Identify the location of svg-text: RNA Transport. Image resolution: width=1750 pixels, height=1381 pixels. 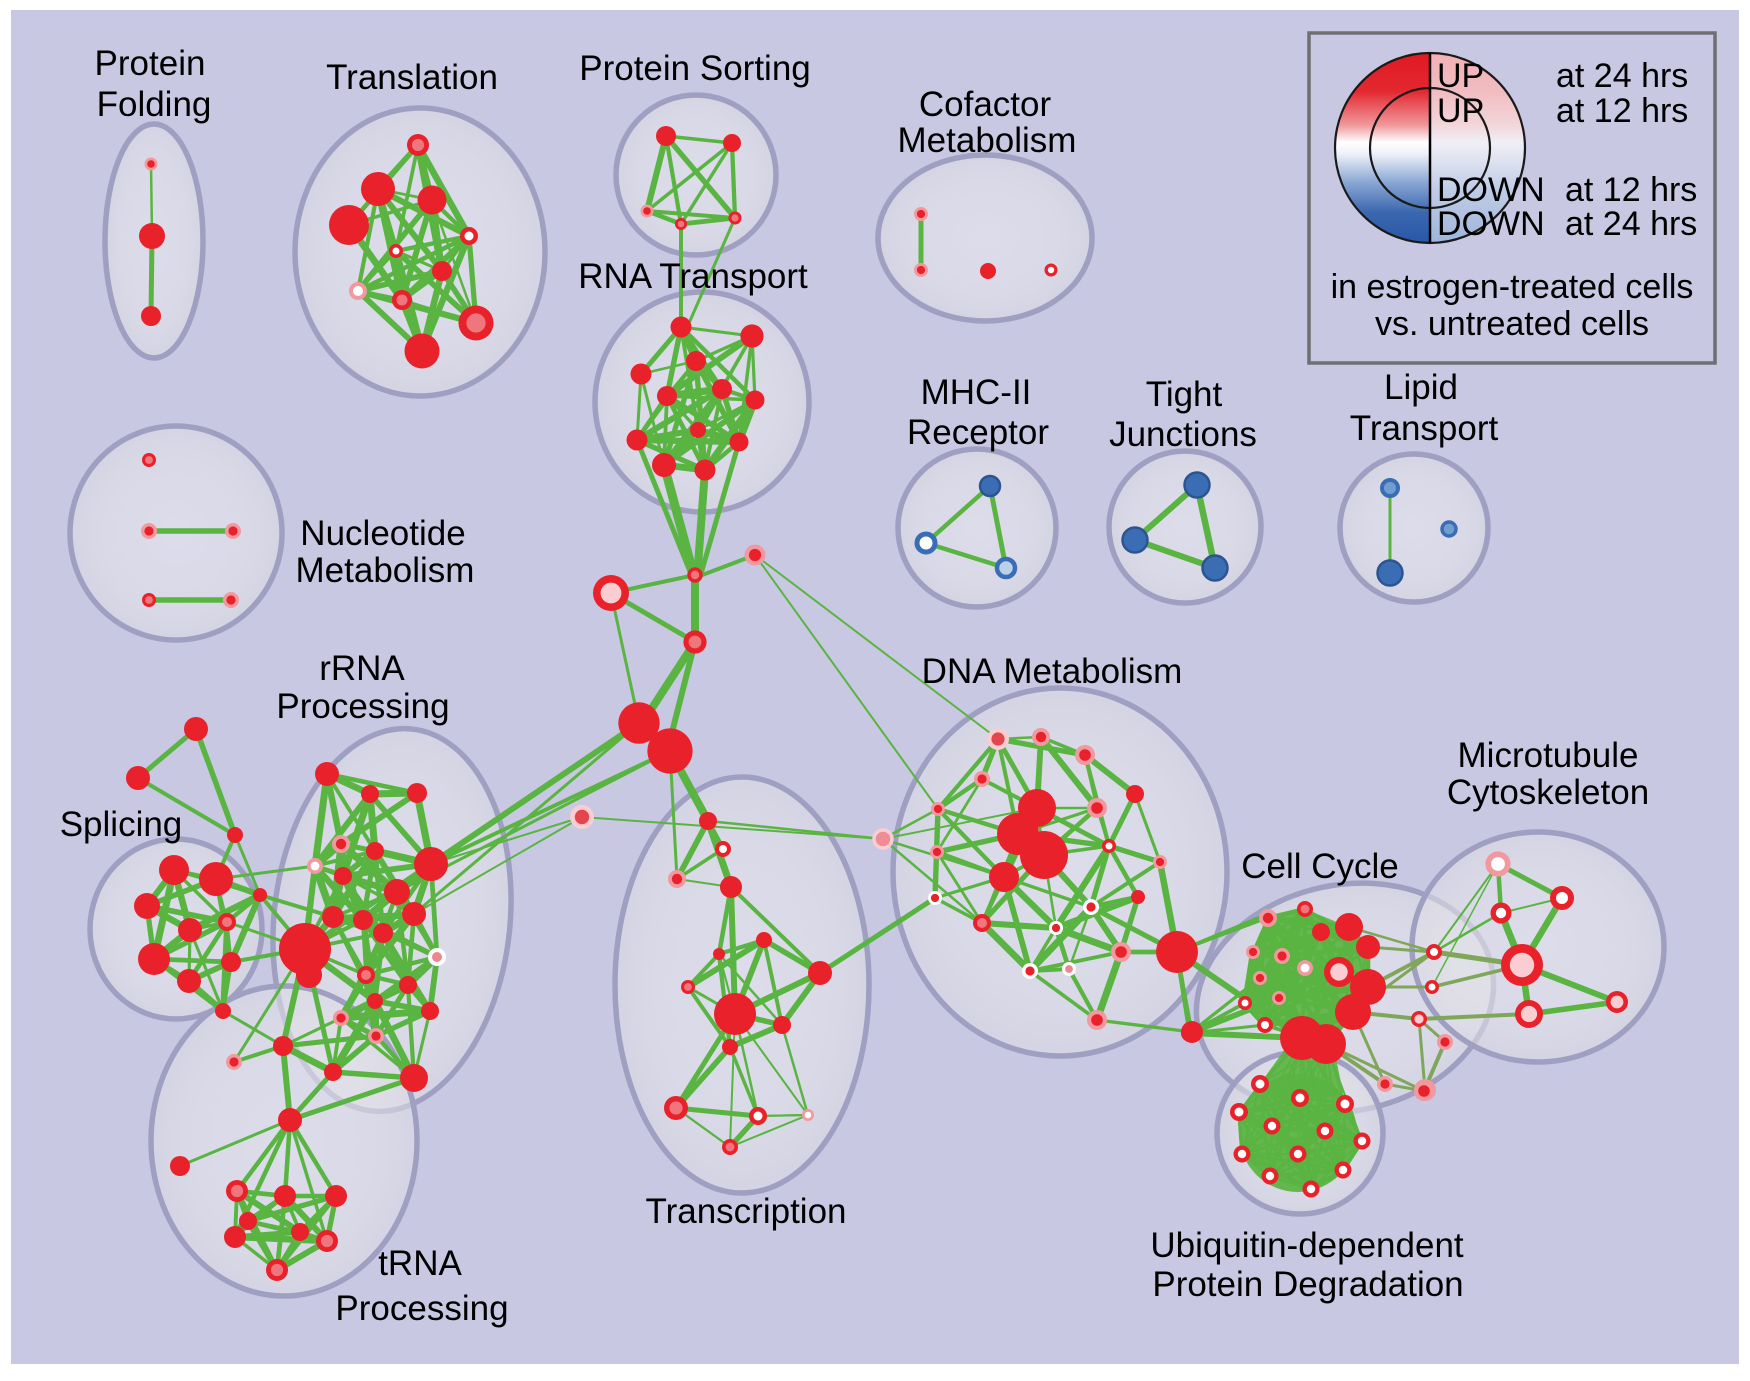
(693, 276).